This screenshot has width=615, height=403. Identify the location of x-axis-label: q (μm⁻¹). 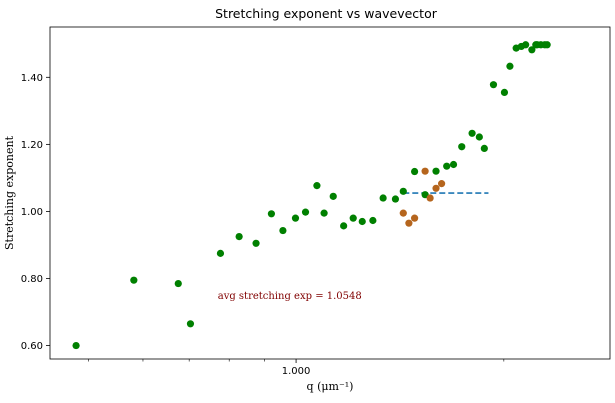
(330, 386).